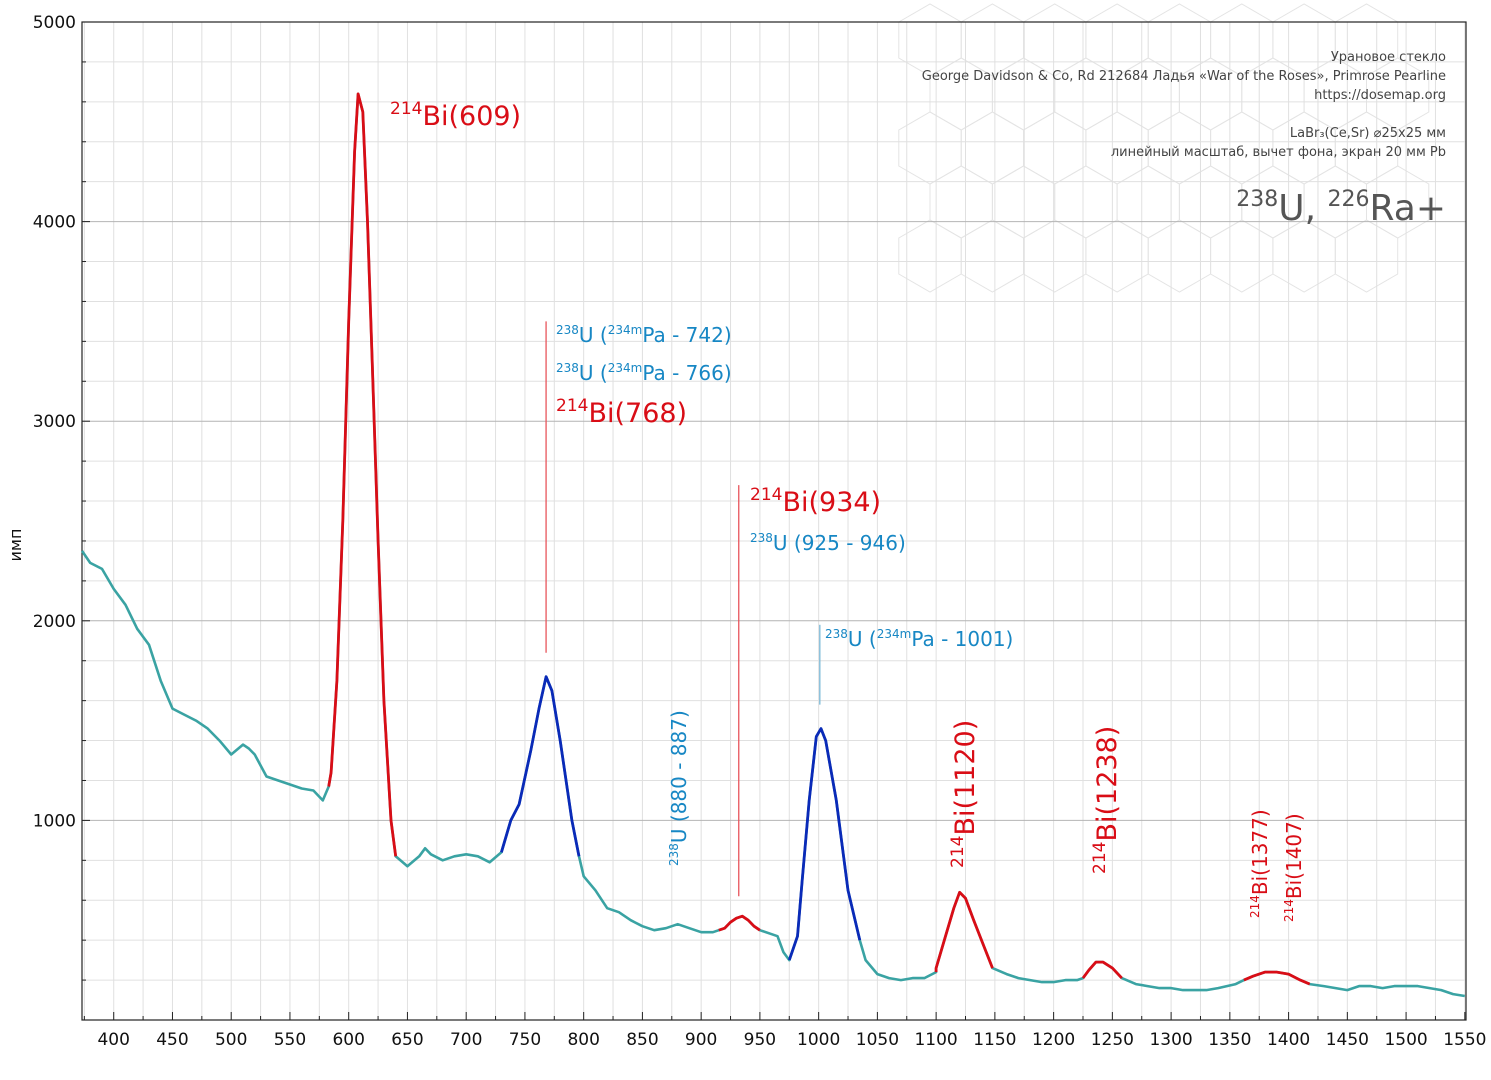  What do you see at coordinates (686, 335) in the screenshot?
I see `peak-label-text: Pa - 742)` at bounding box center [686, 335].